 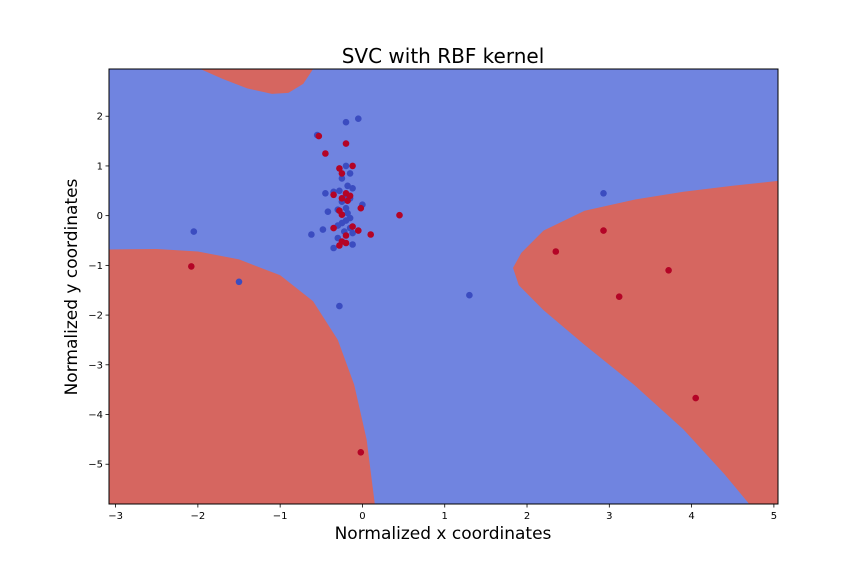 I want to click on y-tick-label: −3, so click(x=95, y=365).